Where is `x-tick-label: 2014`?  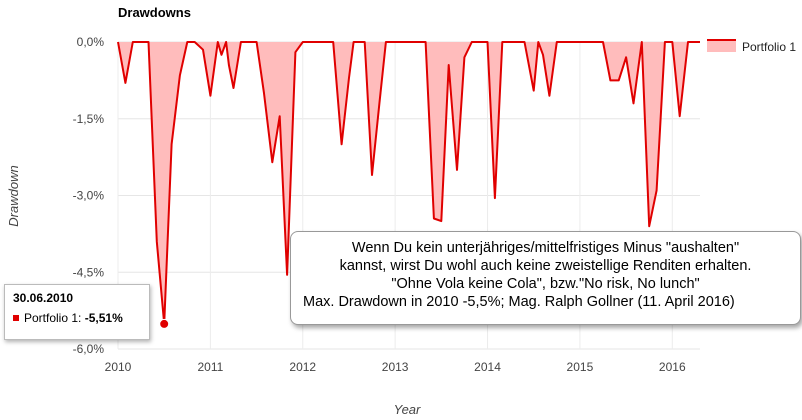 x-tick-label: 2014 is located at coordinates (487, 367).